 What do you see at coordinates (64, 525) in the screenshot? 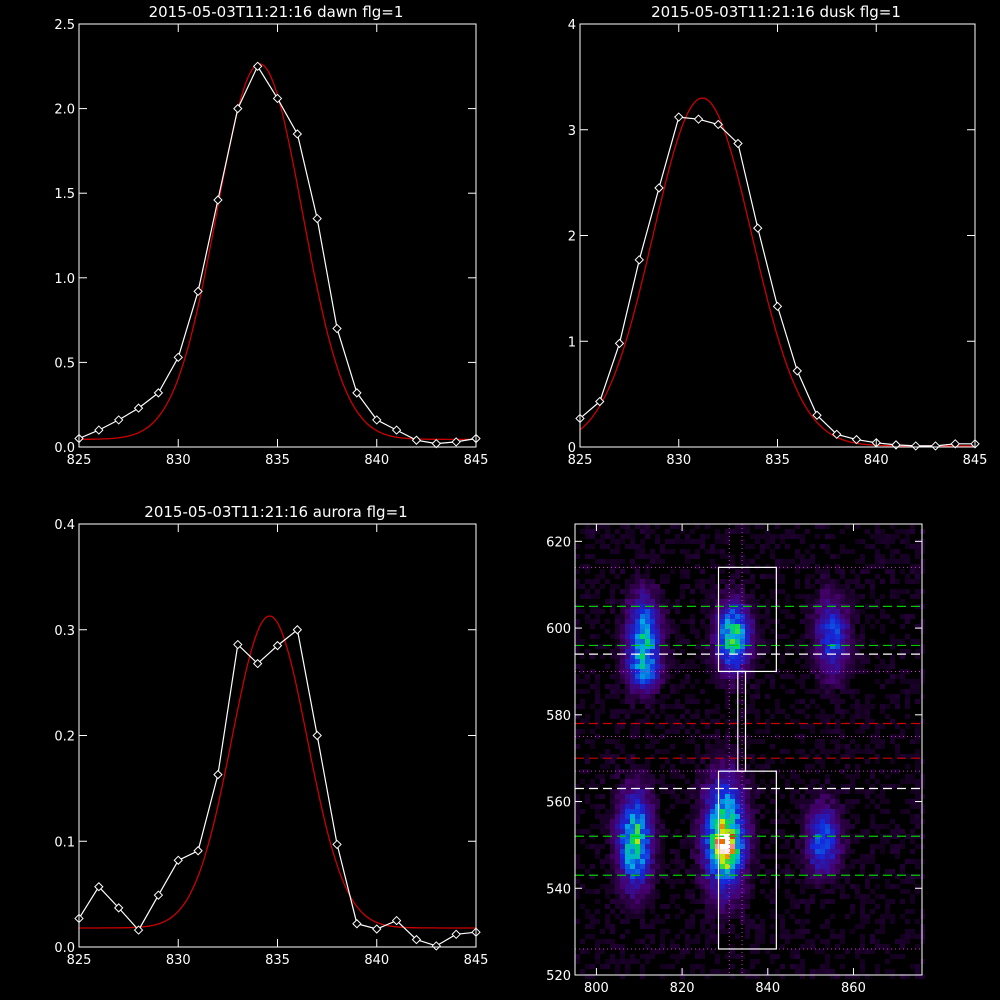
I see `y-tick-label: 0.4` at bounding box center [64, 525].